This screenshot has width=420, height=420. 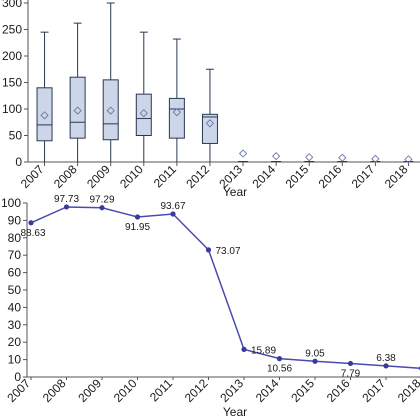 I want to click on line-data-label: 9.05, so click(x=315, y=353).